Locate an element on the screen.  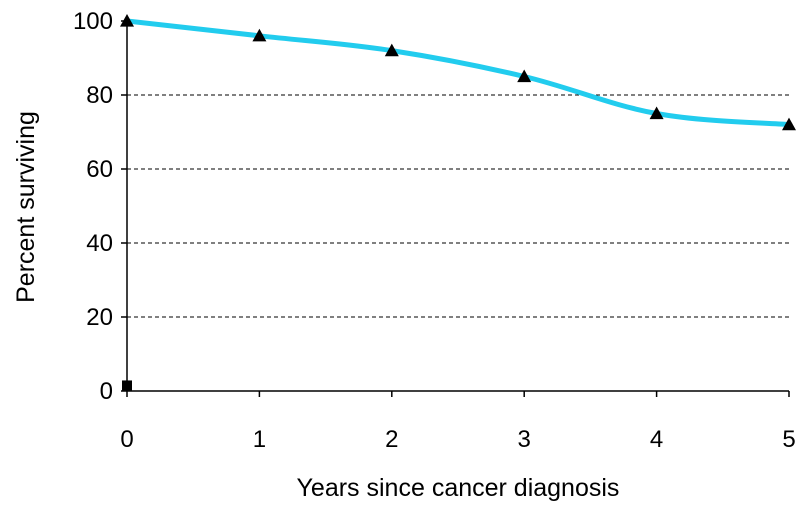
x-tick-label-2: 2 is located at coordinates (391, 439).